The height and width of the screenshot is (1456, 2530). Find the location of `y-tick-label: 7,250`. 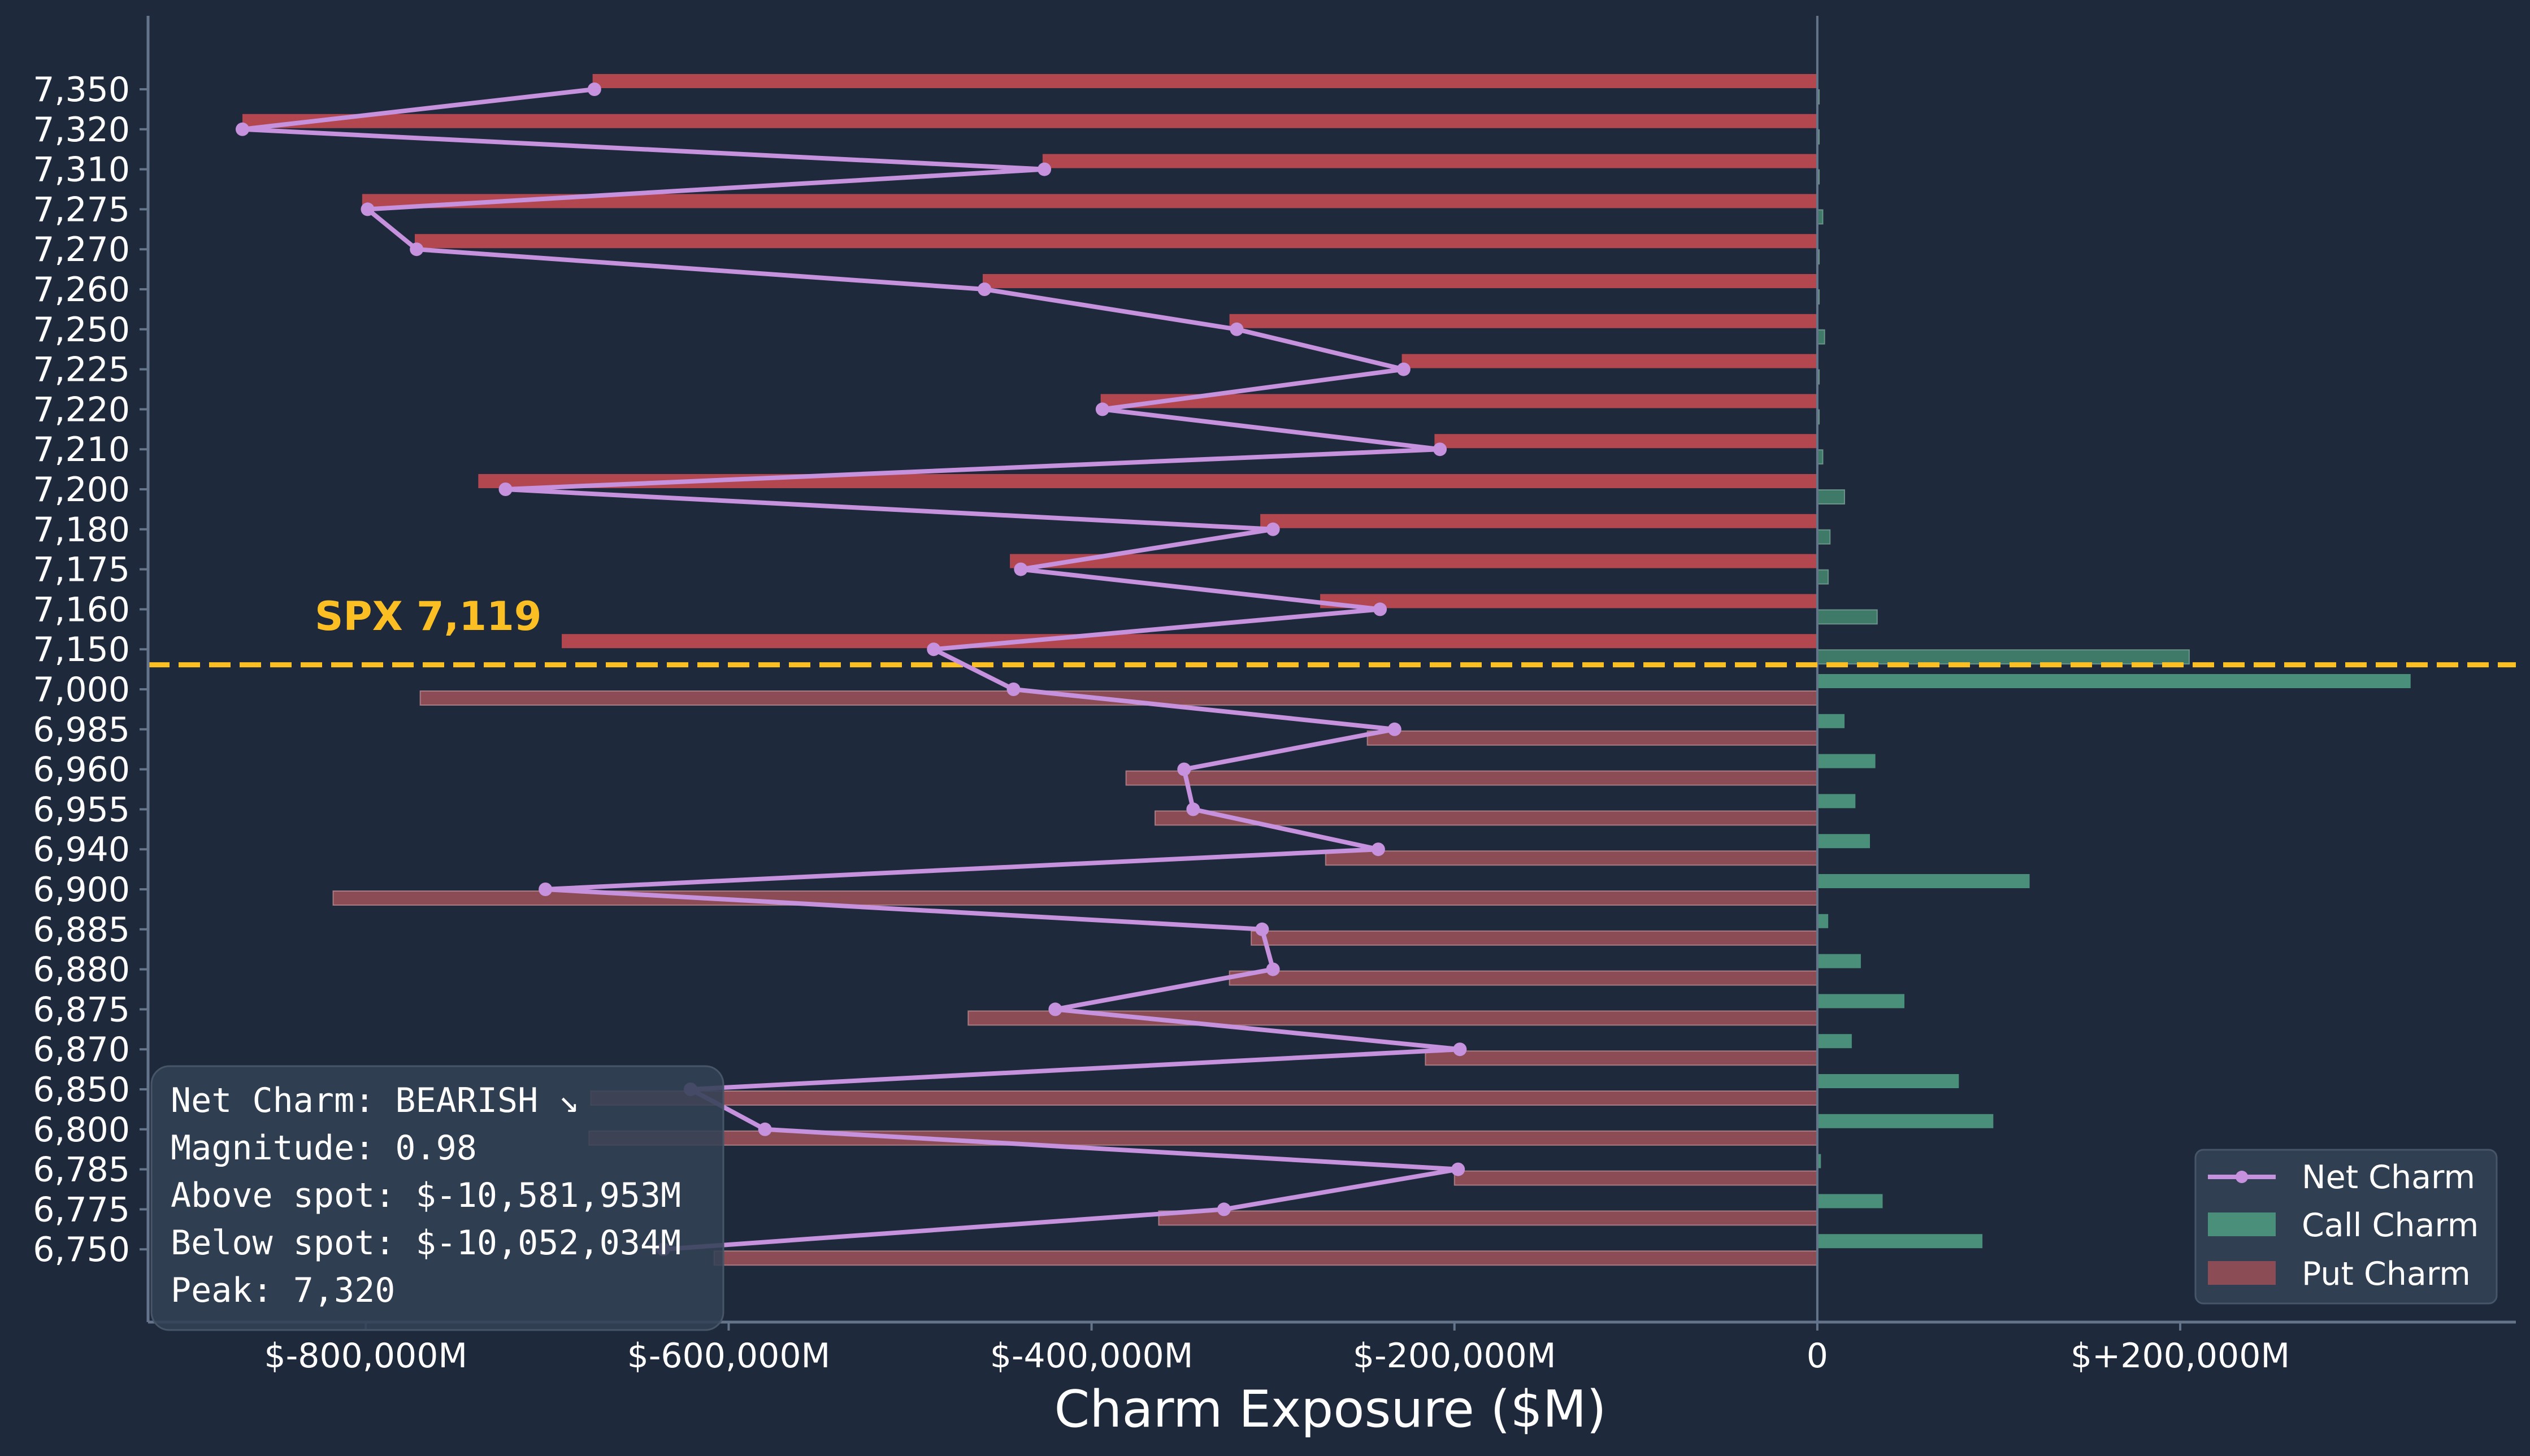

y-tick-label: 7,250 is located at coordinates (81, 330).